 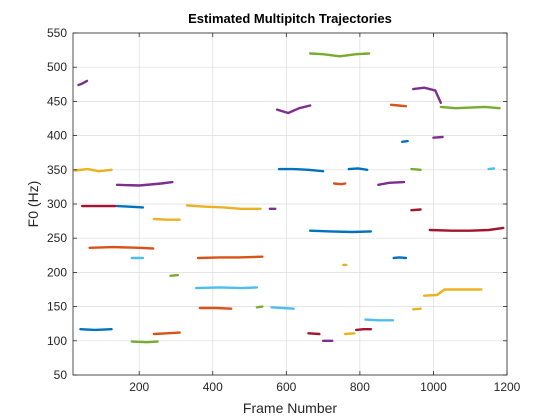 I want to click on chart-title: Estimated Multipitch Trajectories, so click(x=290, y=18).